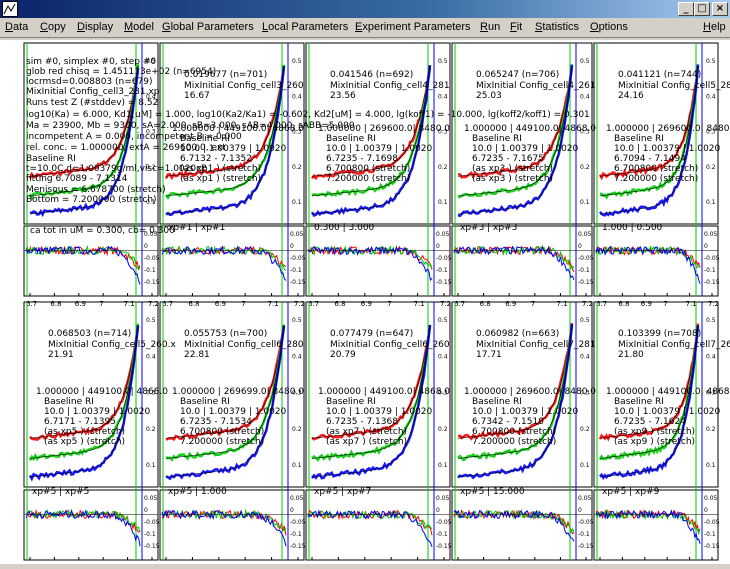  What do you see at coordinates (609, 27) in the screenshot?
I see `menu-options: Options` at bounding box center [609, 27].